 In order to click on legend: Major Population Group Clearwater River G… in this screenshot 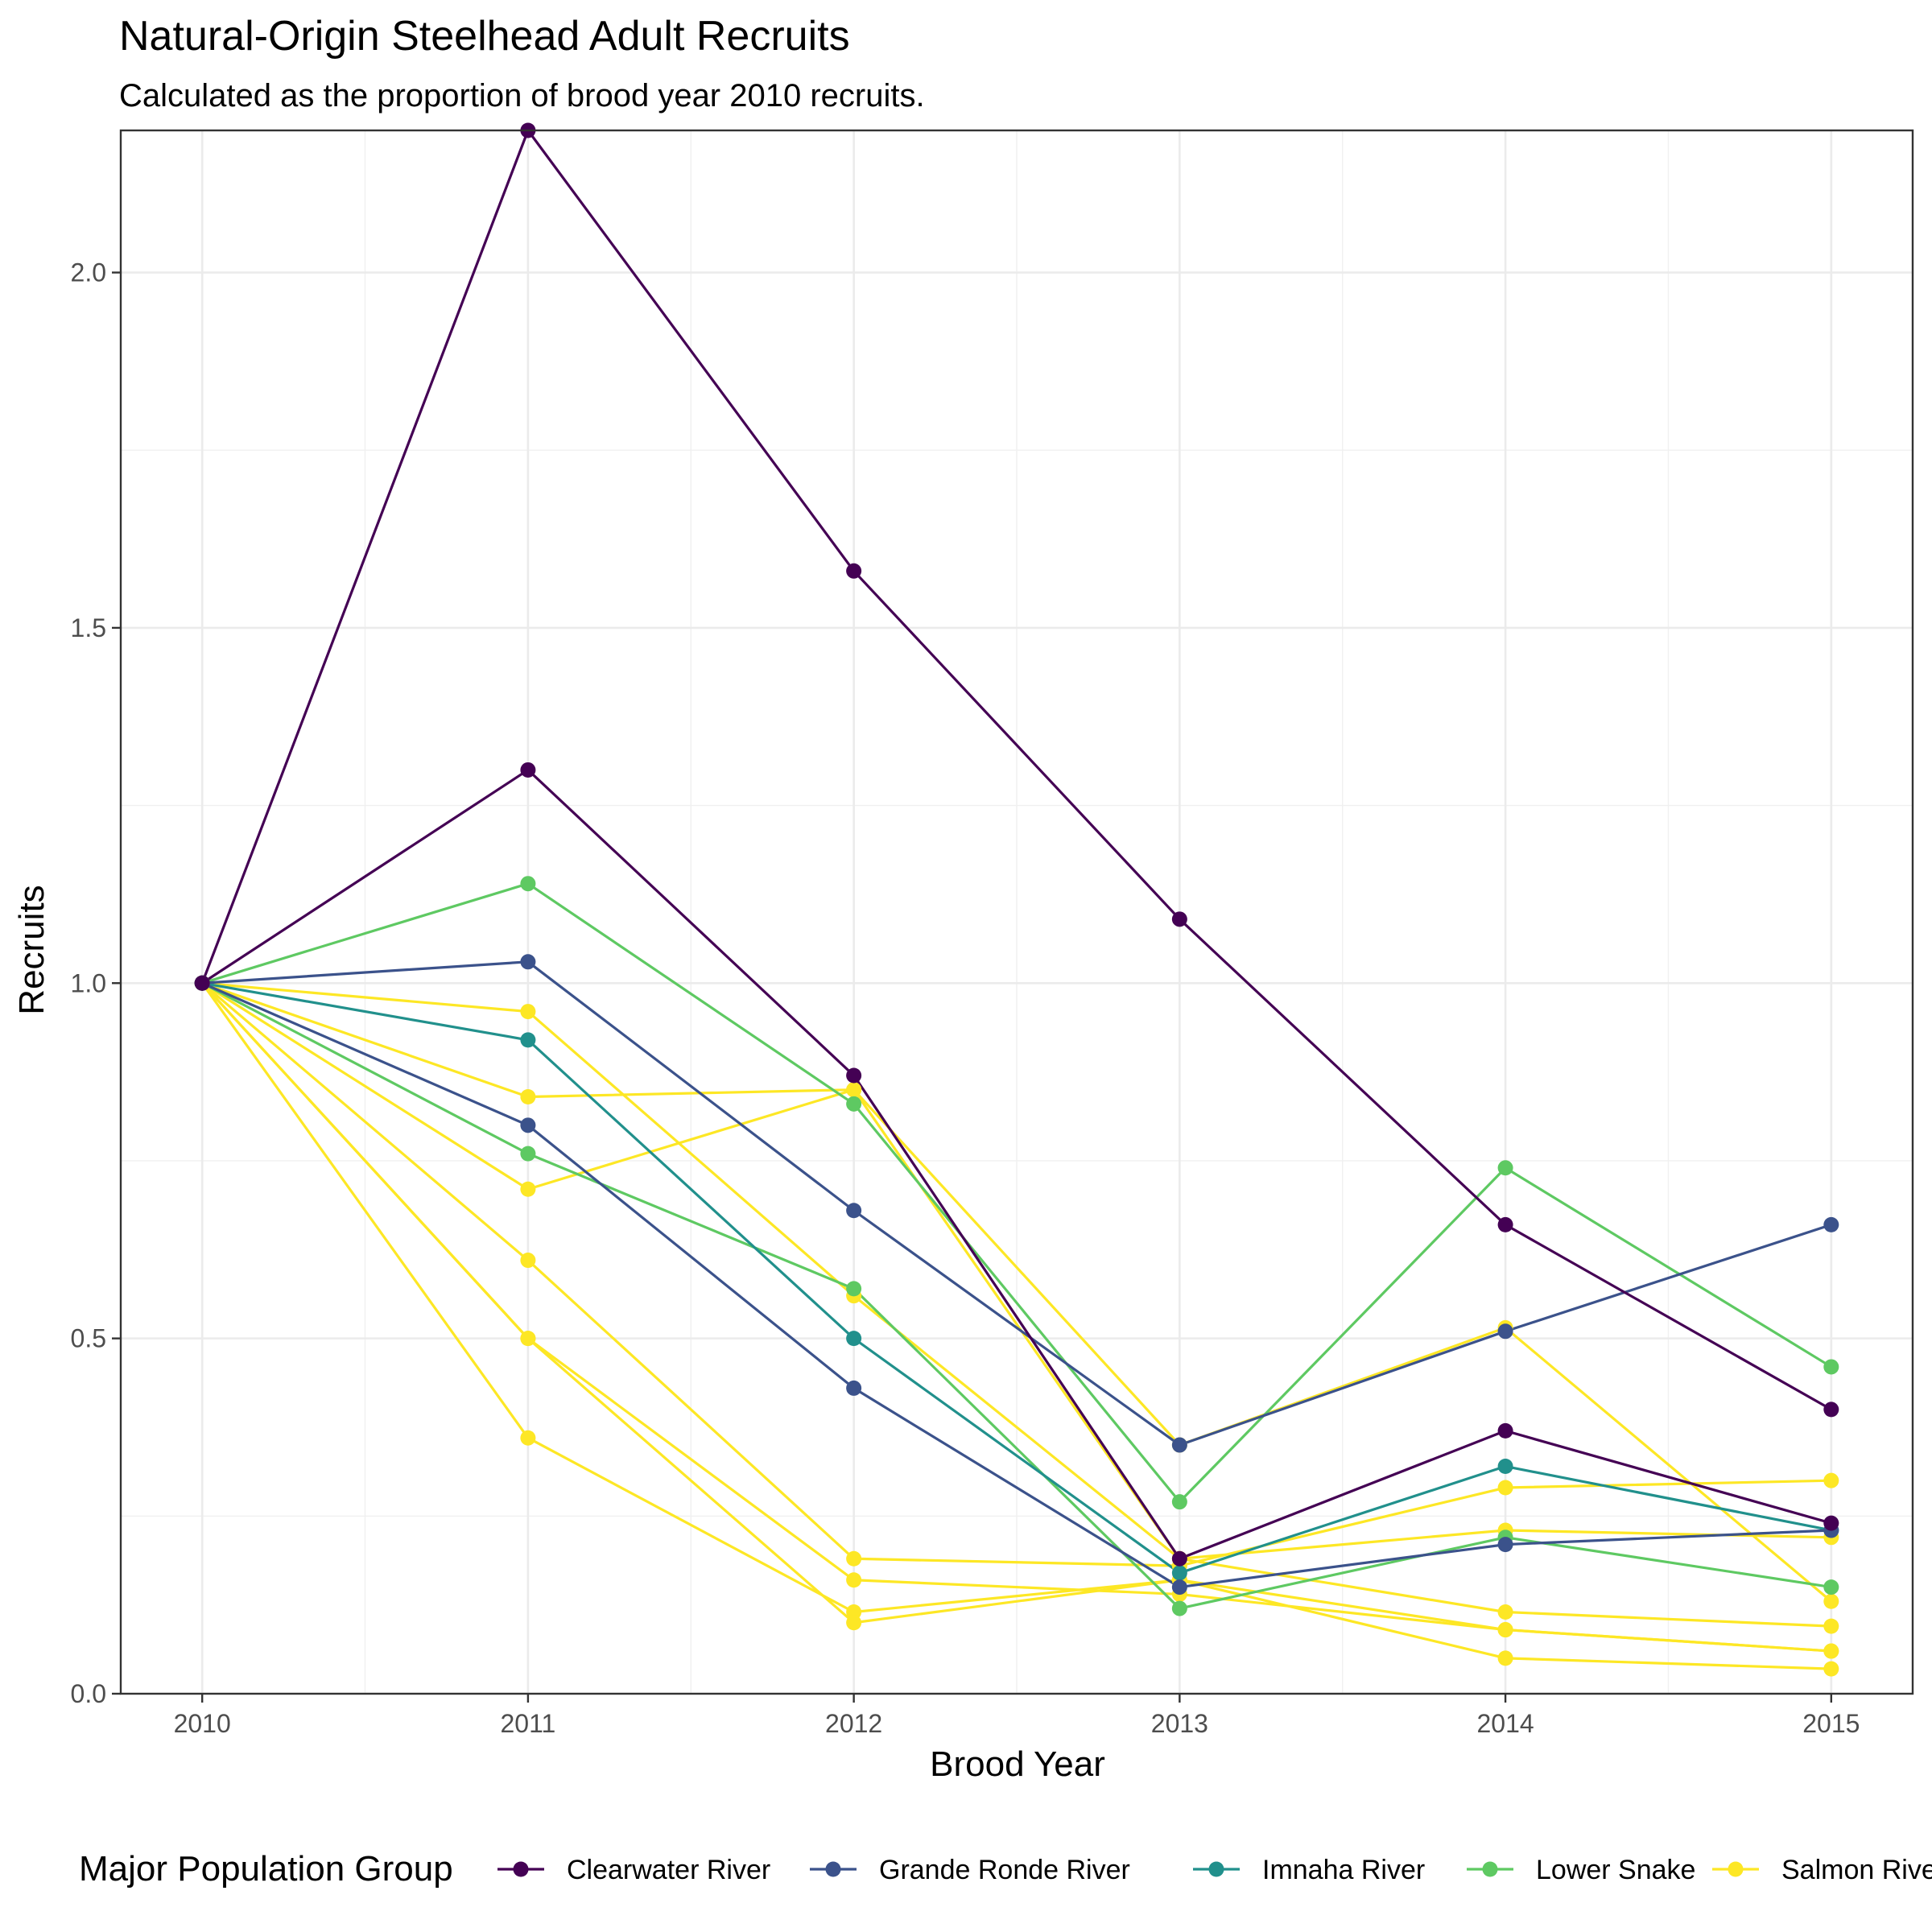, I will do `click(1006, 1869)`.